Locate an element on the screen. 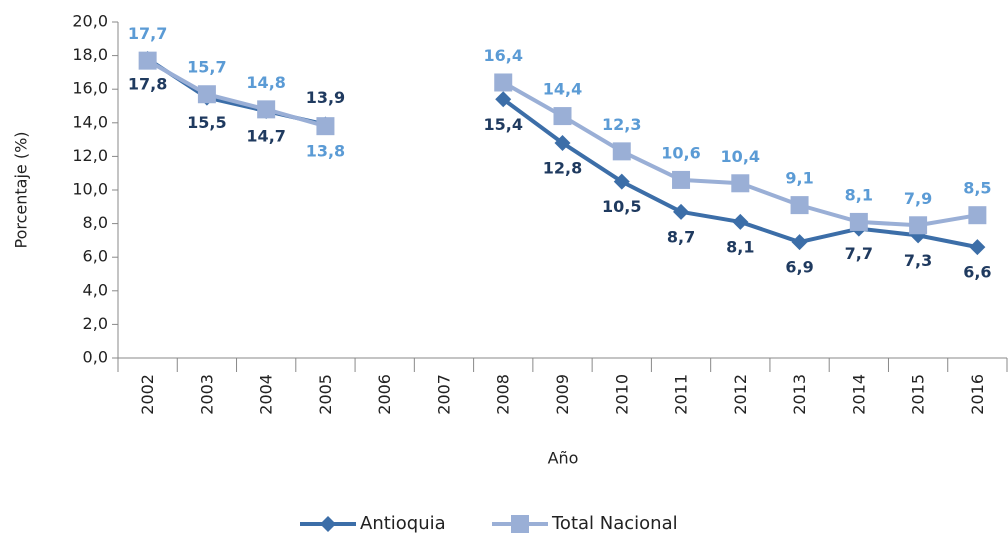 Image resolution: width=1008 pixels, height=540 pixels. x-tick-label: 2009 is located at coordinates (562, 394).